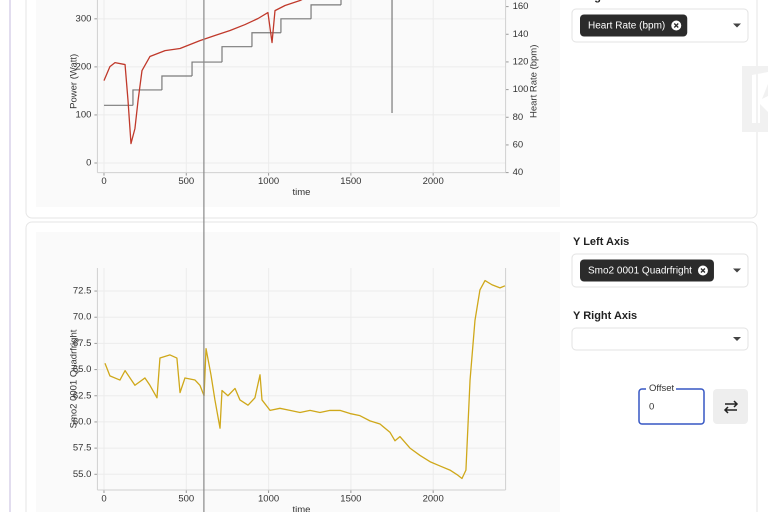  I want to click on y-axis-label: Power (Watt), so click(74, 81).